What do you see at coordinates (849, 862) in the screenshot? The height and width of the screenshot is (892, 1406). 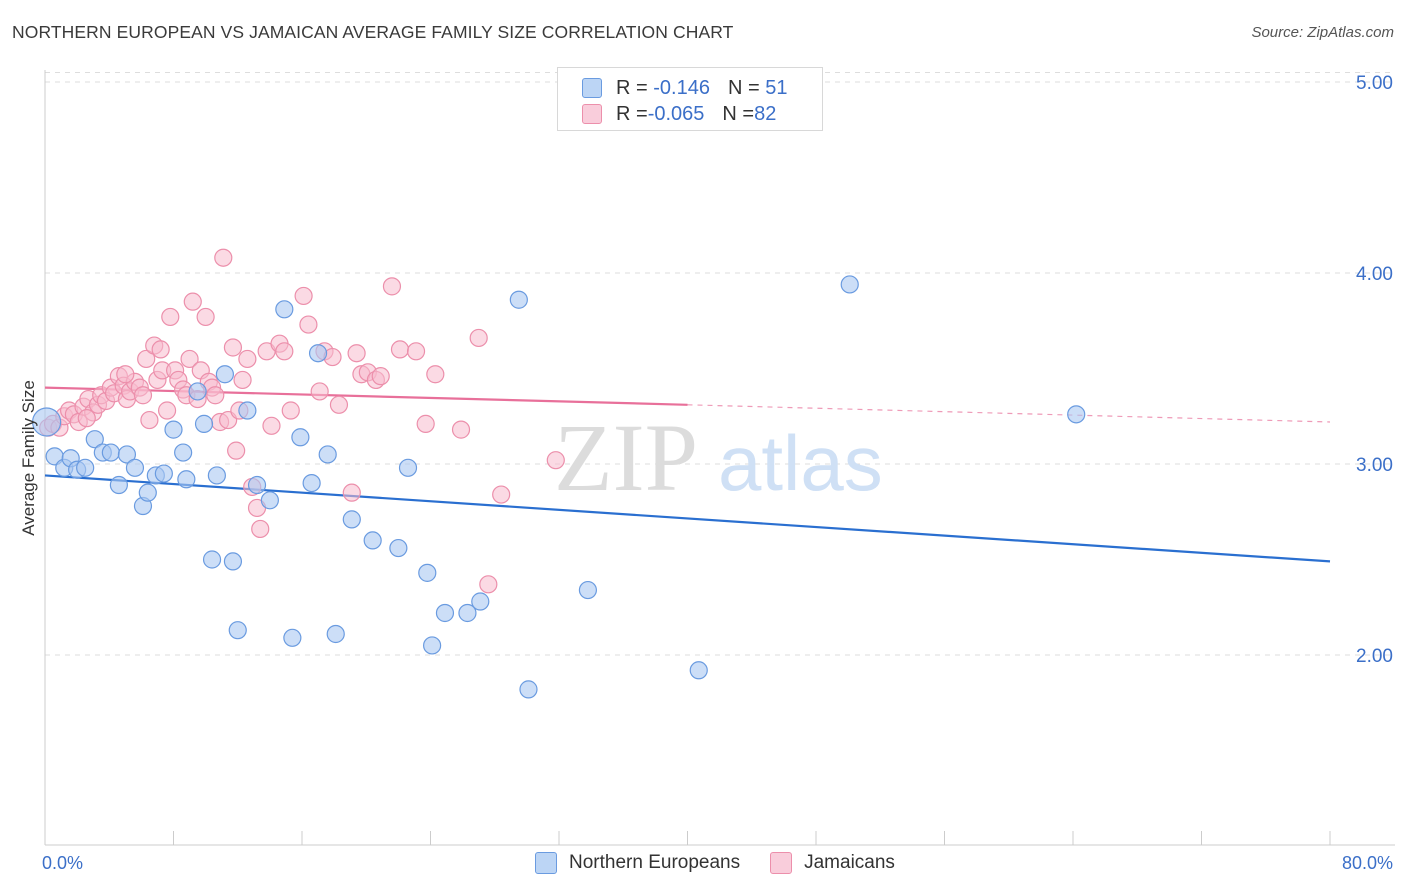 I see `legend-label-jamaicans: Jamaicans` at bounding box center [849, 862].